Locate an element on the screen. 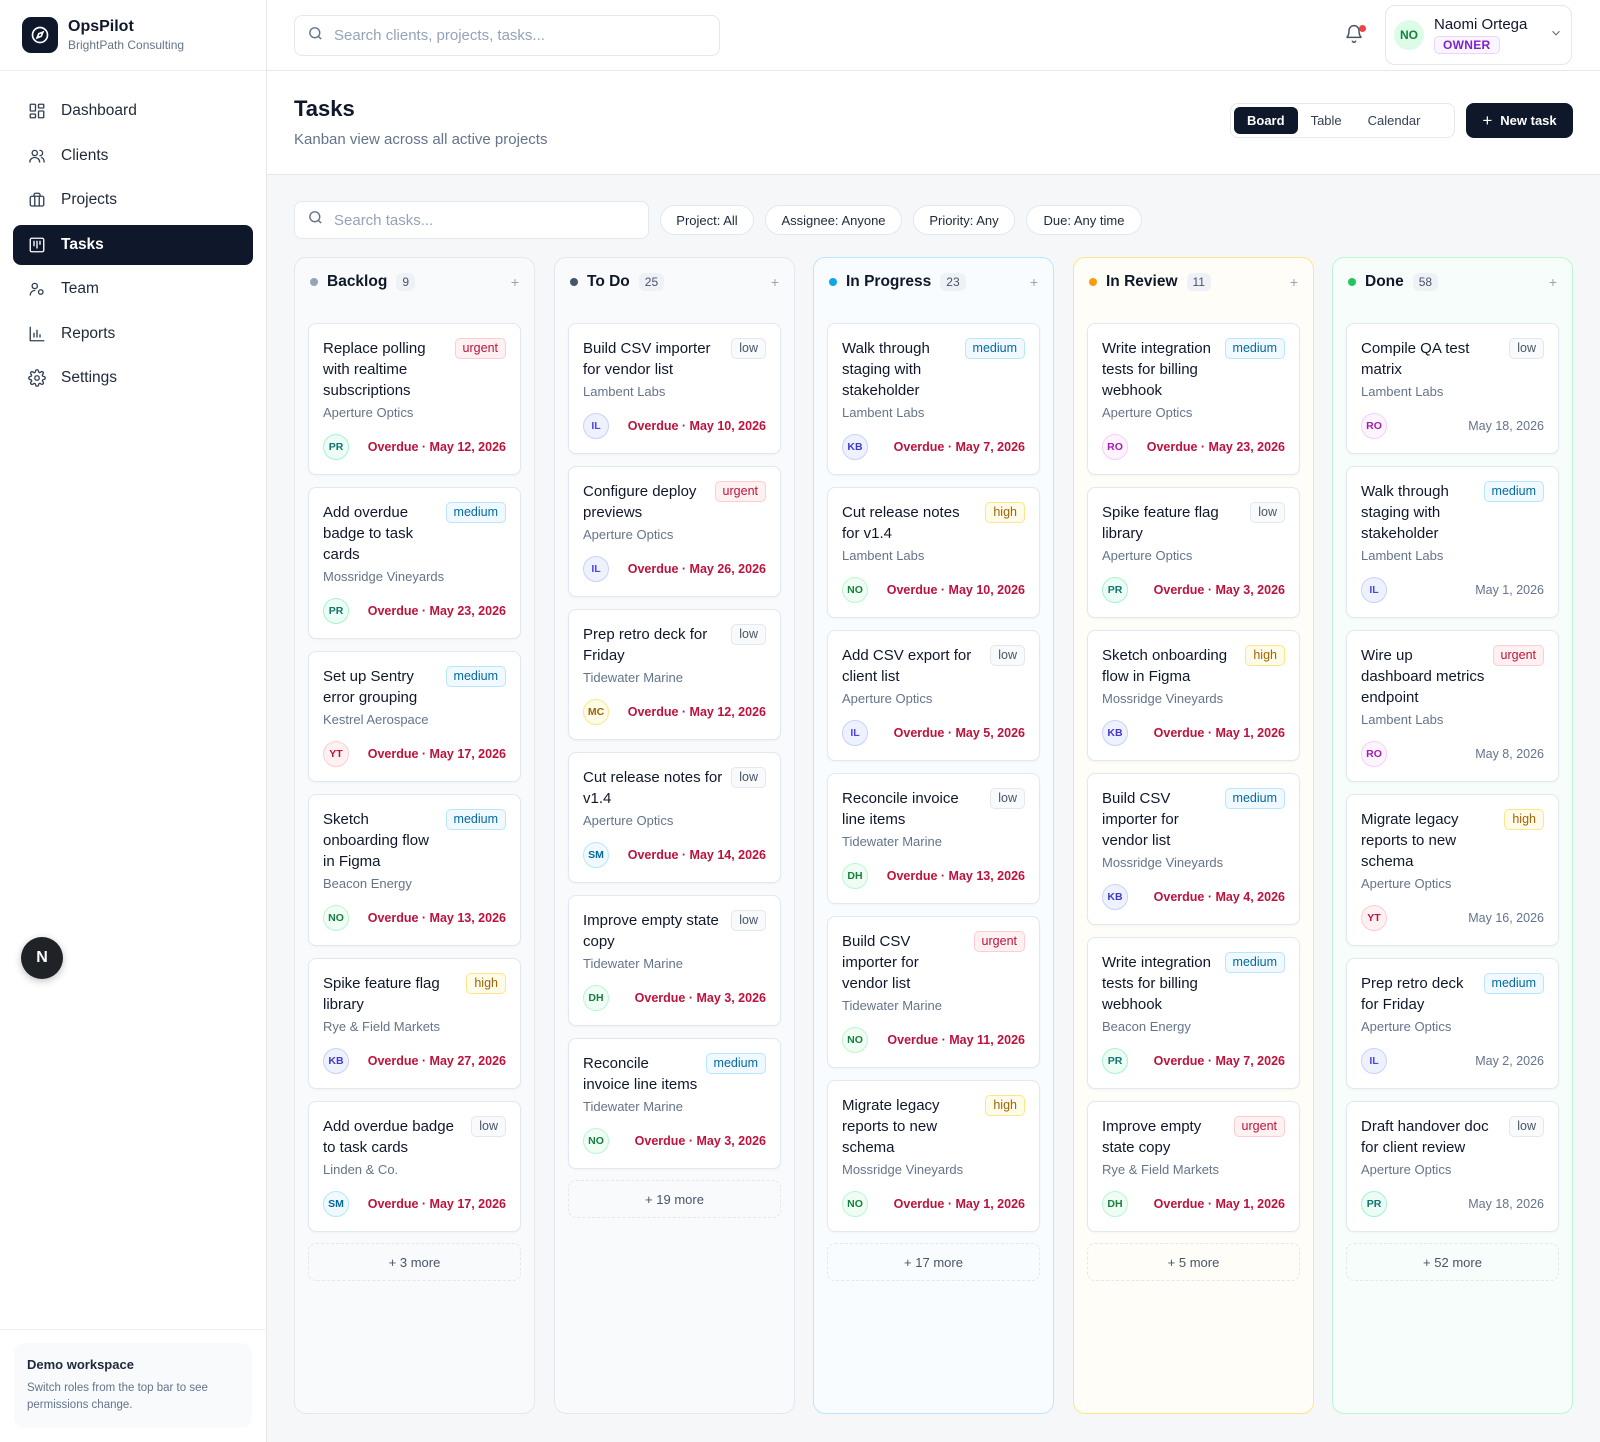 Image resolution: width=1600 pixels, height=1442 pixels. show-more-button: + 19 more is located at coordinates (674, 1199).